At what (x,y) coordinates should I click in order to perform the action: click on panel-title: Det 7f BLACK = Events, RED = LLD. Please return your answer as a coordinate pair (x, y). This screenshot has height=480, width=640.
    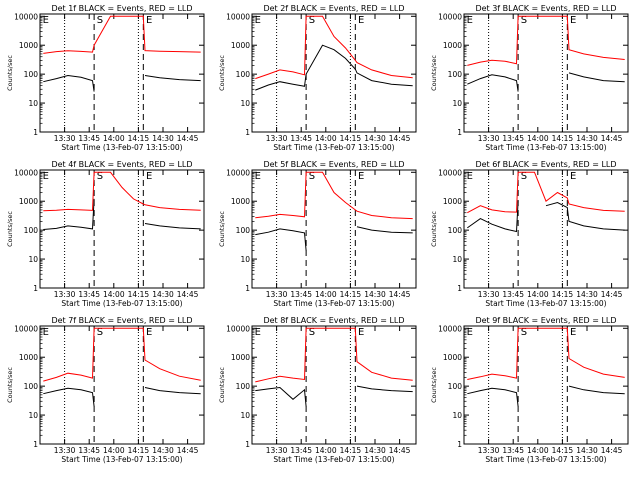
    Looking at the image, I should click on (121, 320).